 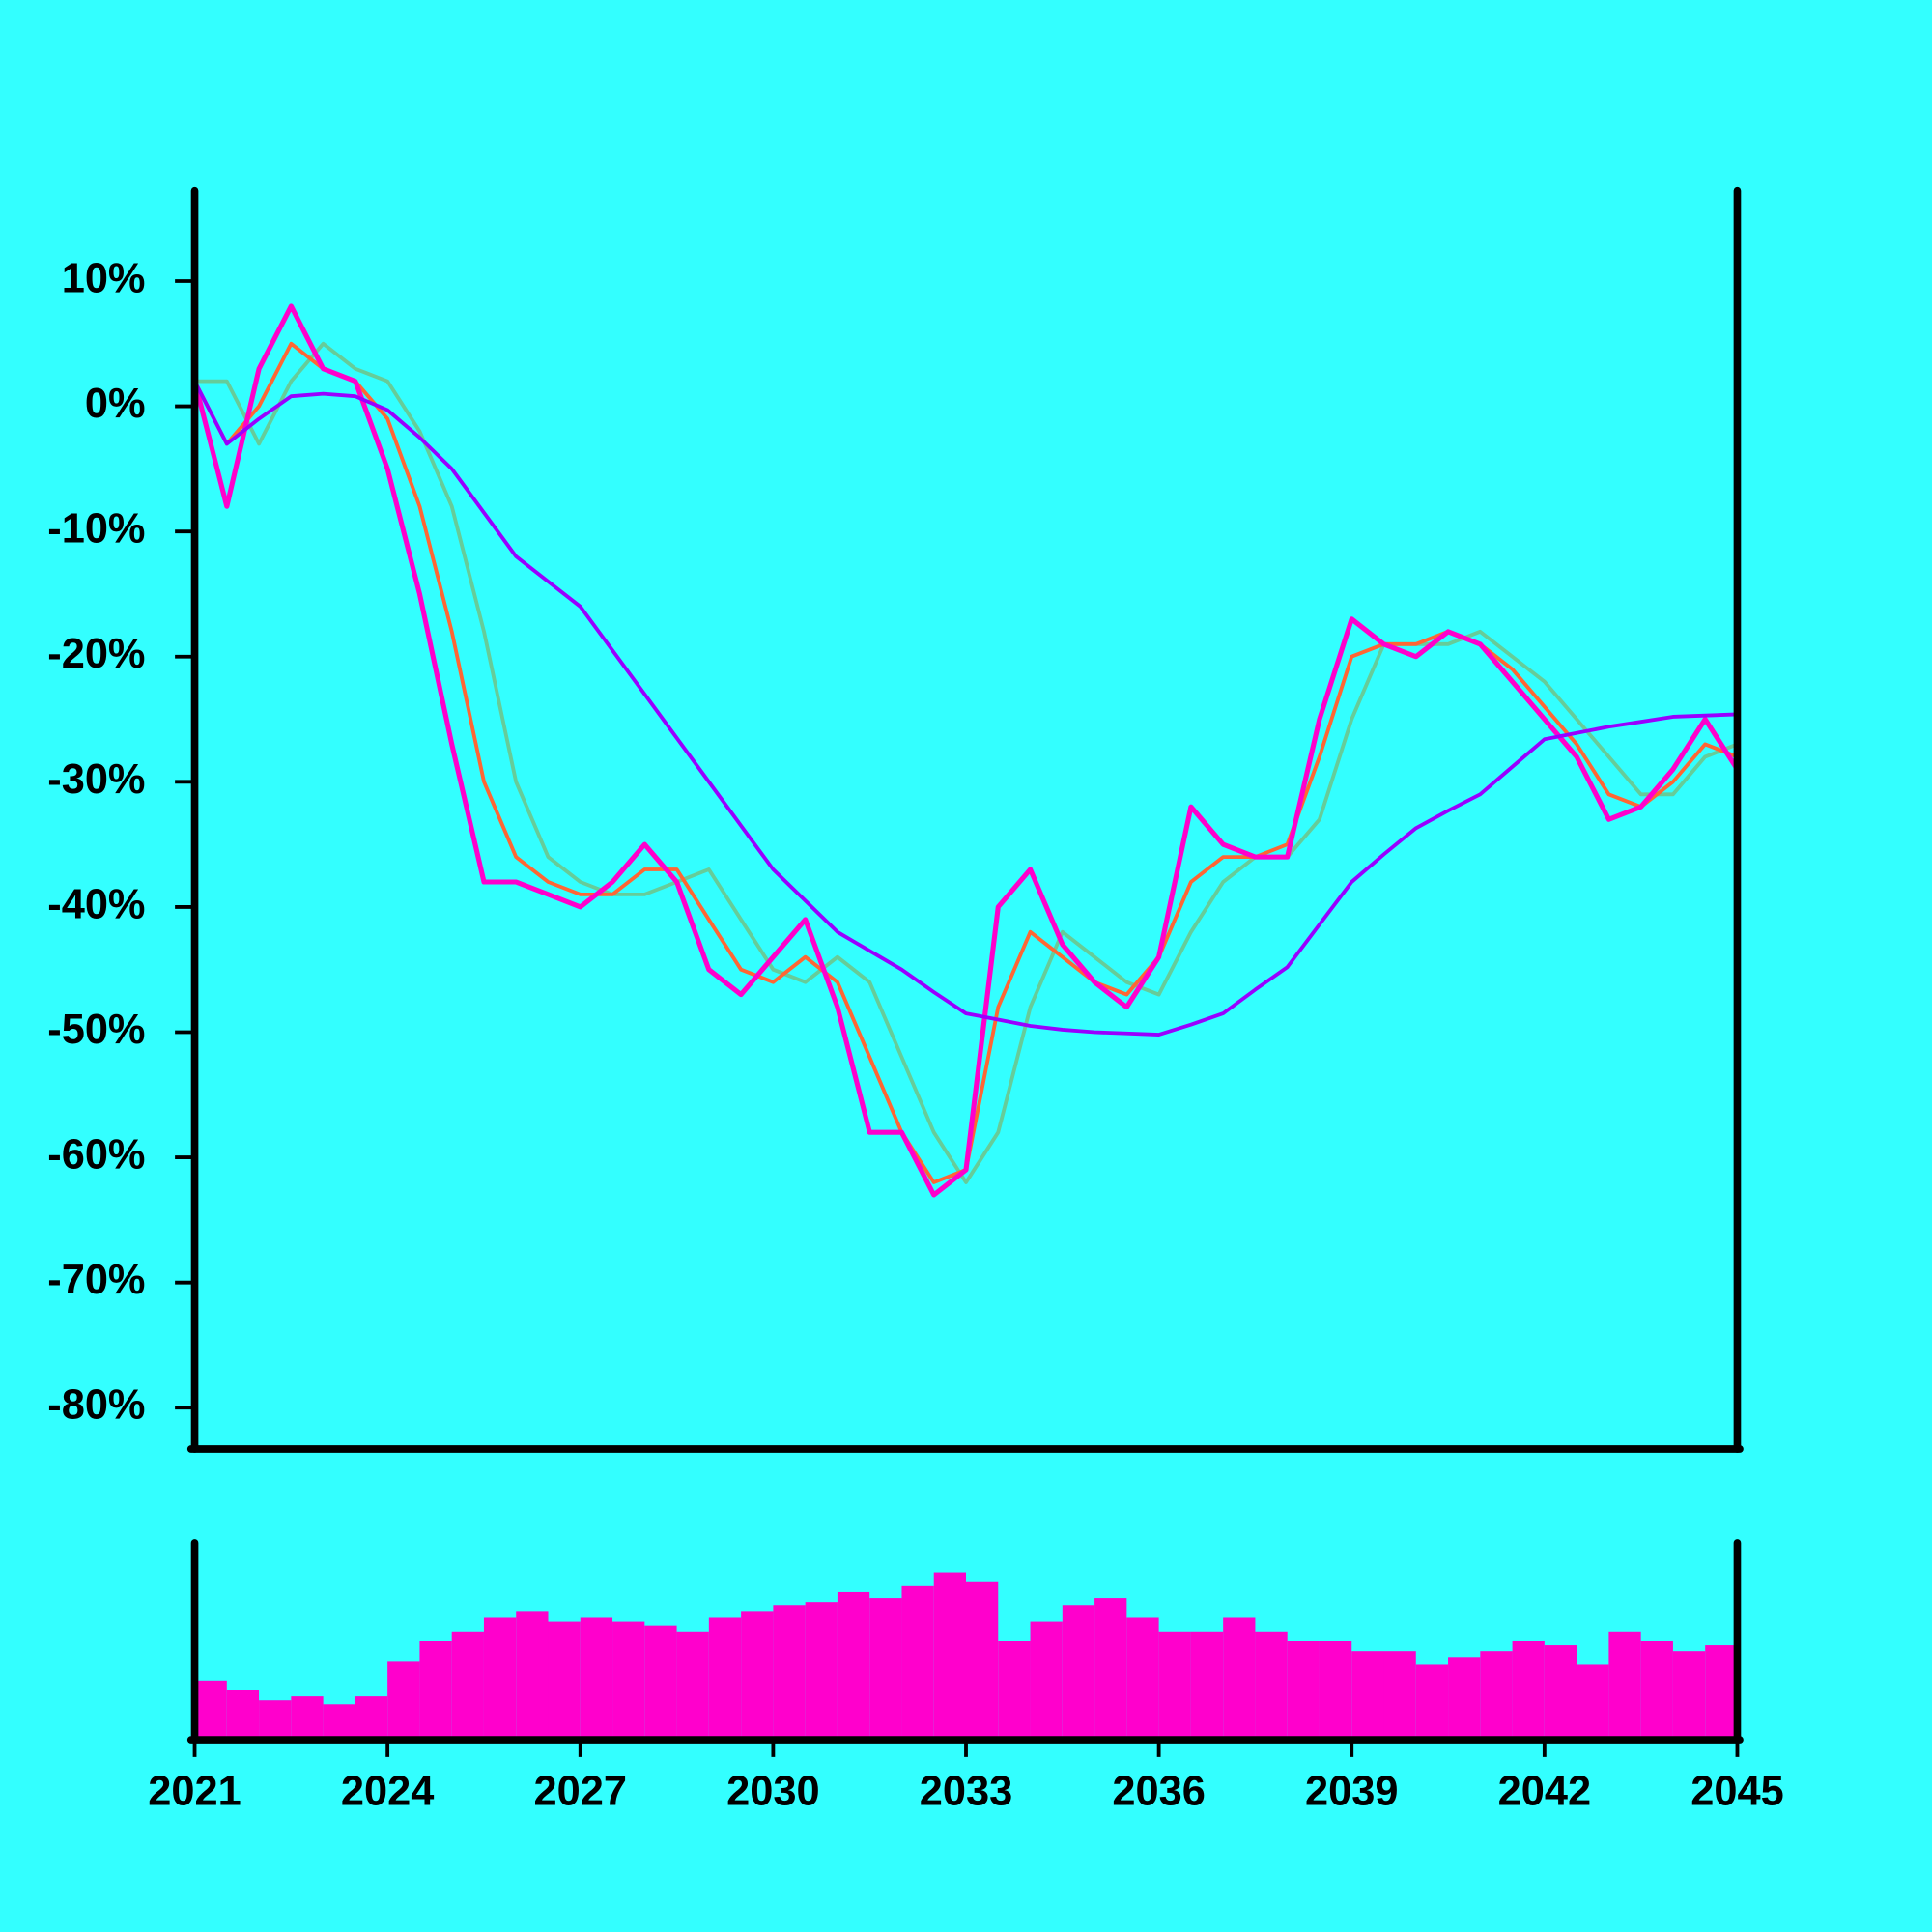 What do you see at coordinates (96, 779) in the screenshot?
I see `y-tick-label: -30%` at bounding box center [96, 779].